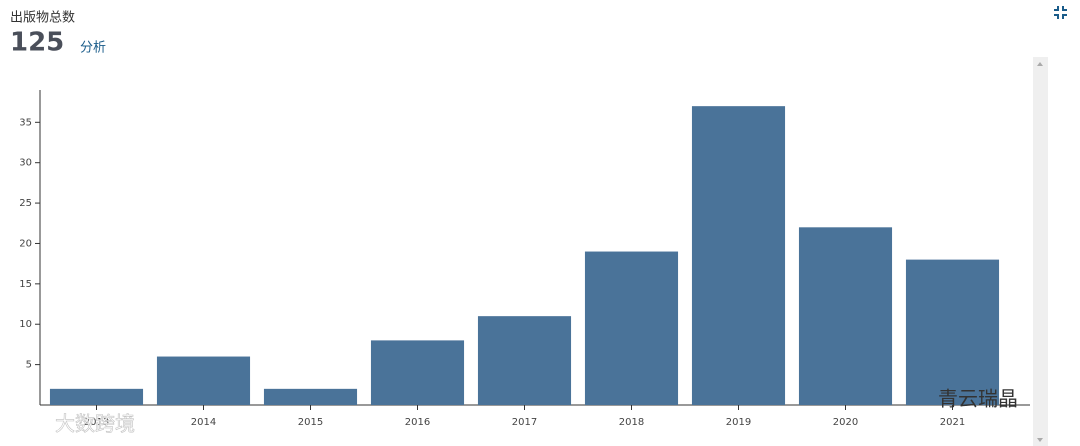 This screenshot has width=1080, height=446. I want to click on scroll-up, so click(1040, 64).